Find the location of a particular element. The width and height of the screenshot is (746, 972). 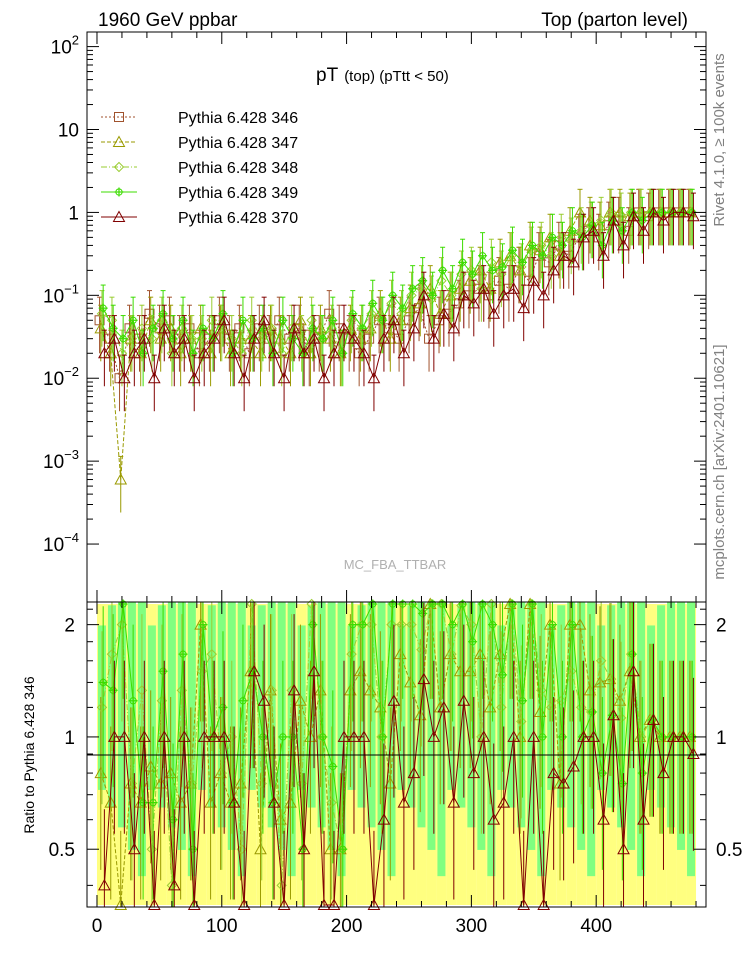

legend-label-s346: Pythia 6.428 346 is located at coordinates (238, 118).